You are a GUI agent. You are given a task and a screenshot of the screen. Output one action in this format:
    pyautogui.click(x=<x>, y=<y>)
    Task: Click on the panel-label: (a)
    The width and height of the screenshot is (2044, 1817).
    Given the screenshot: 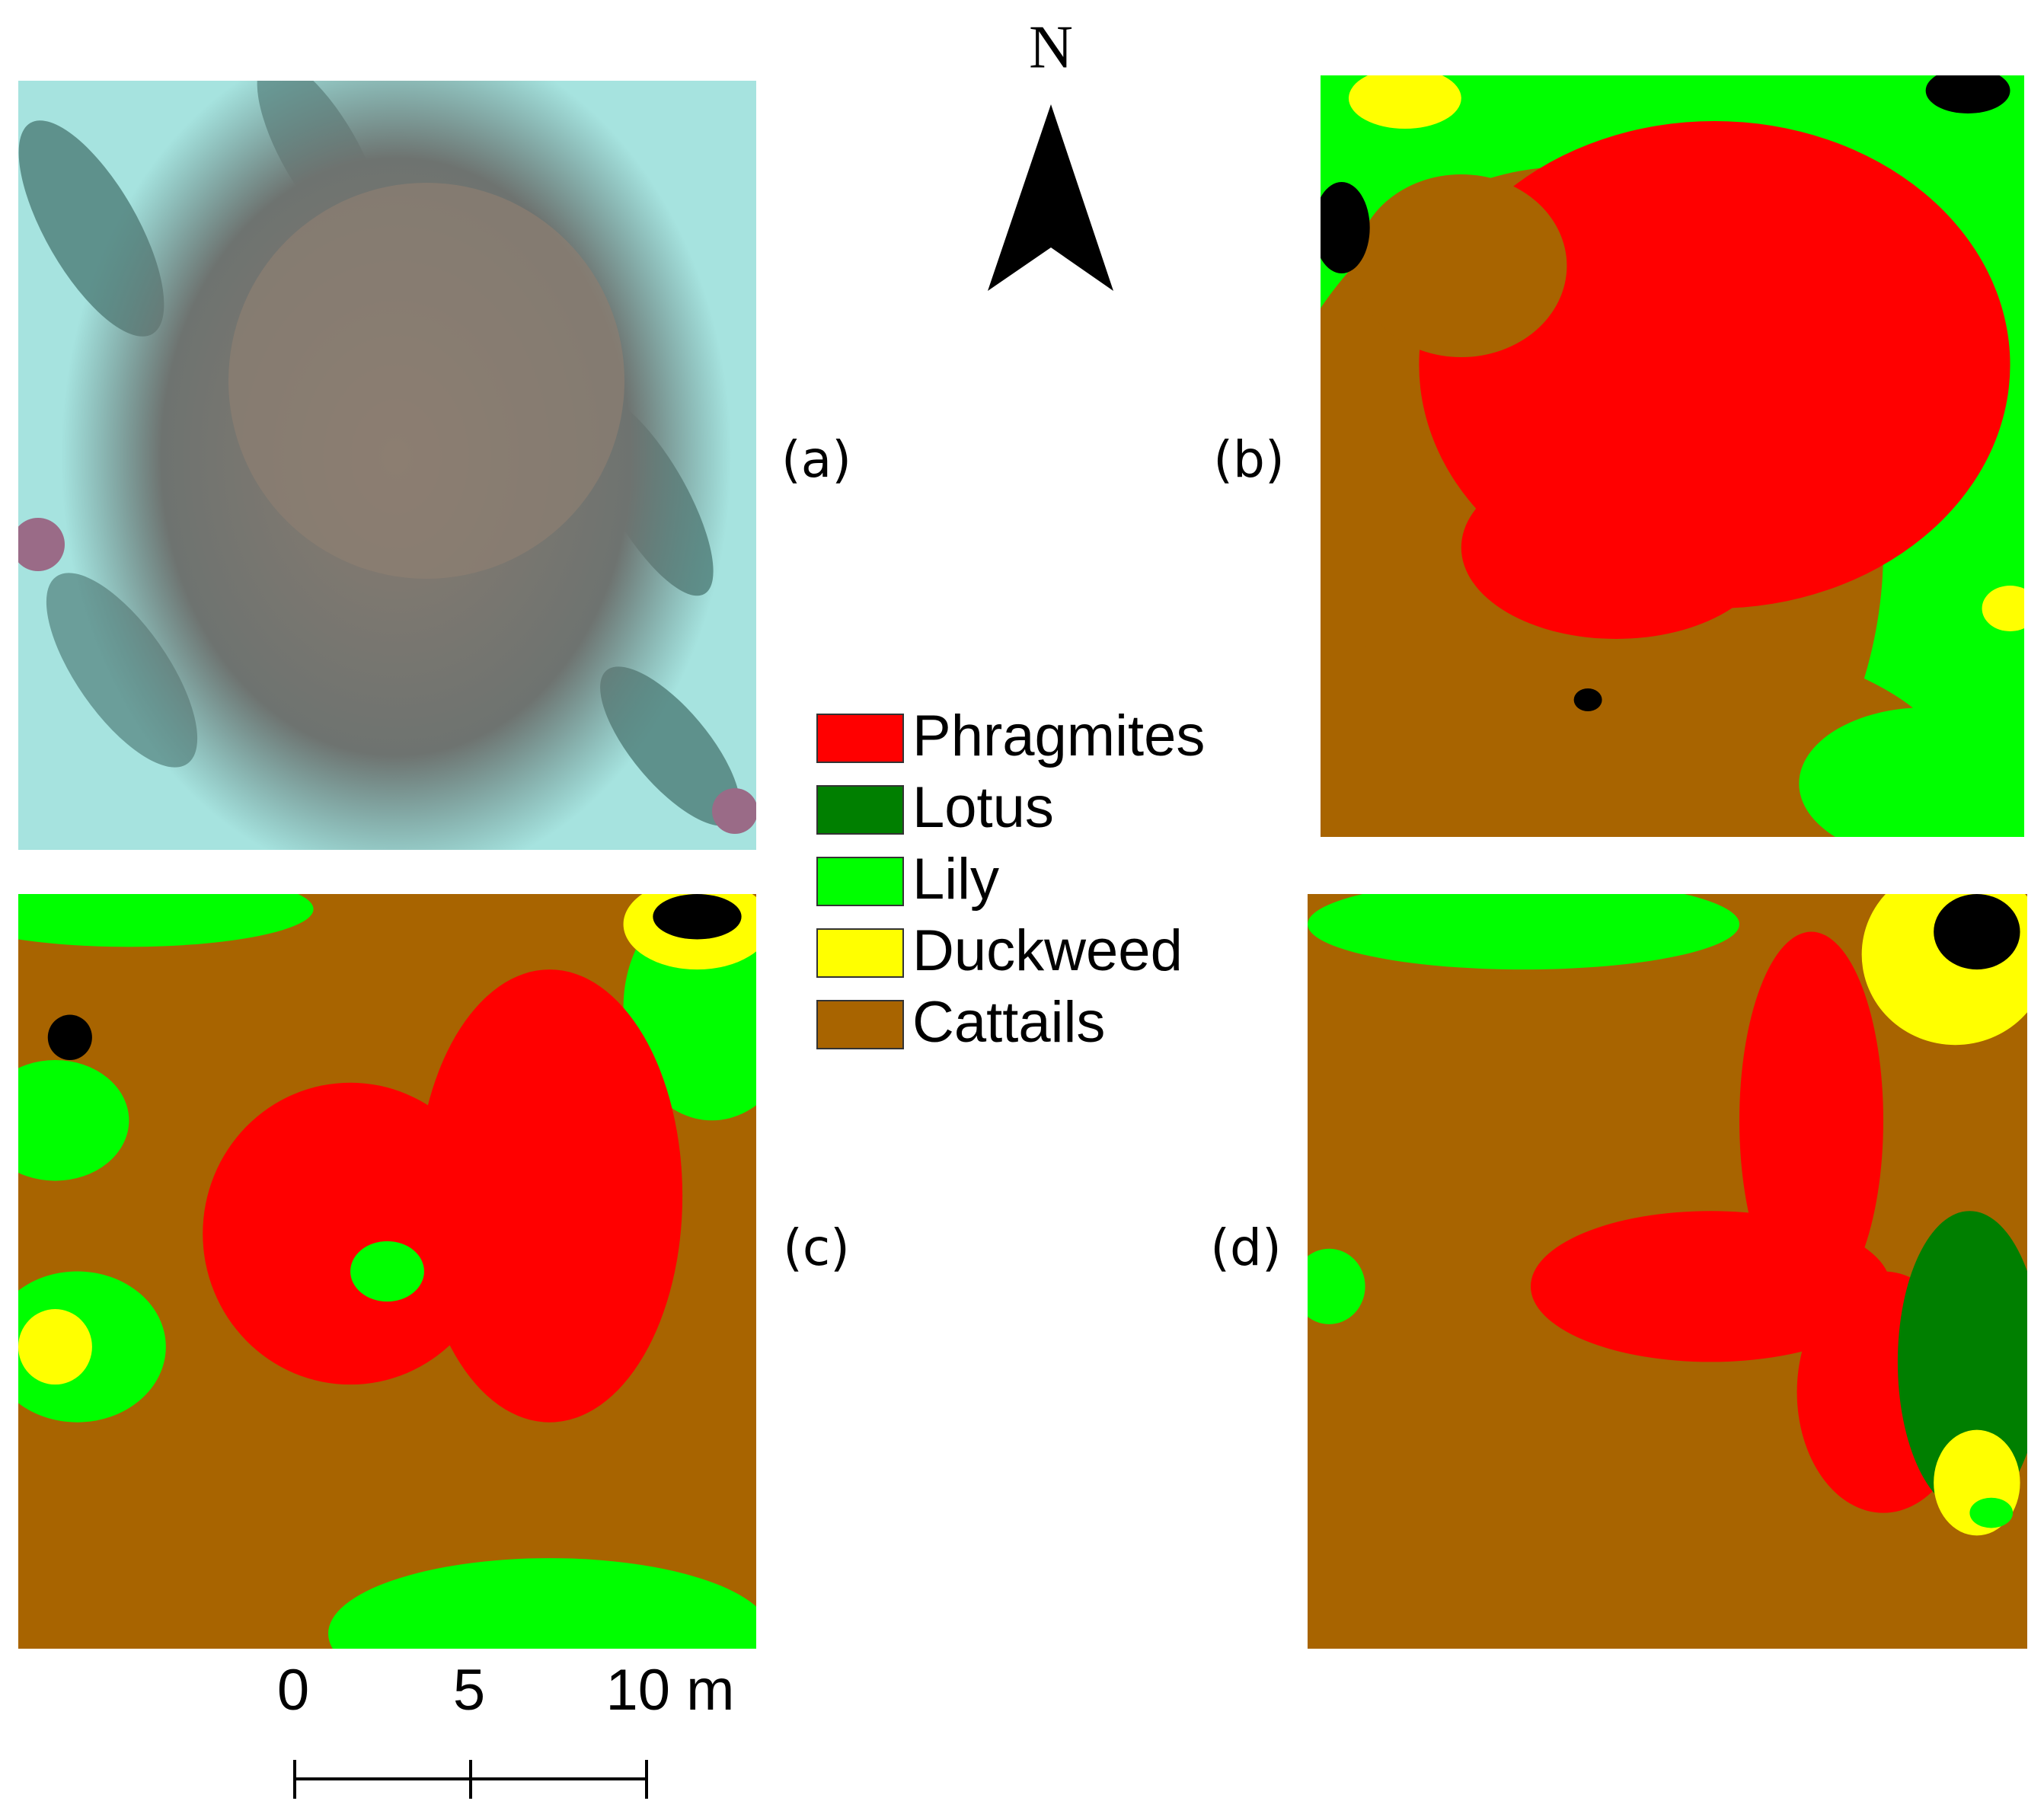 What is the action you would take?
    pyautogui.click(x=816, y=459)
    